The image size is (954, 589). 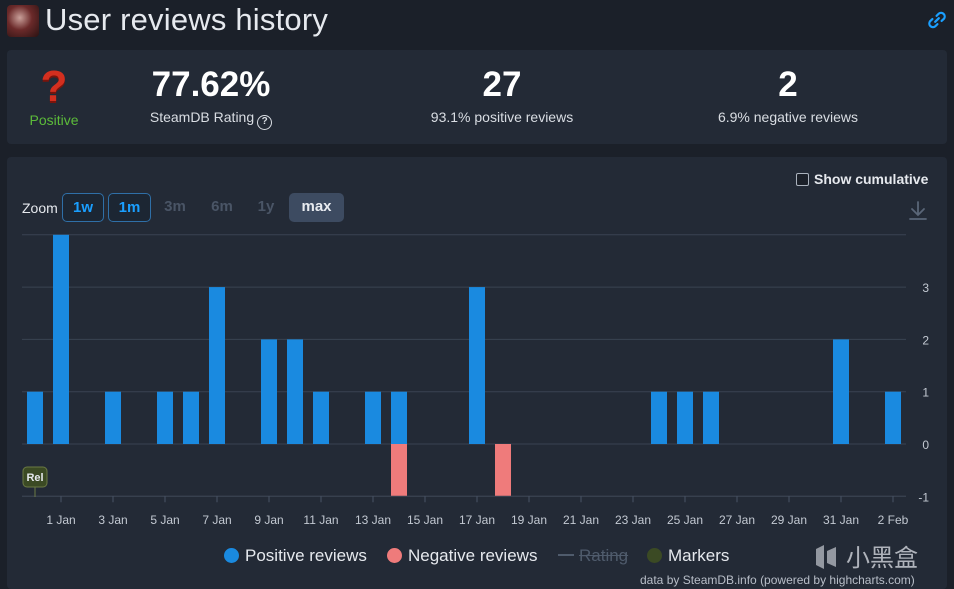 I want to click on x-tick-label: 23 Jan, so click(x=633, y=520).